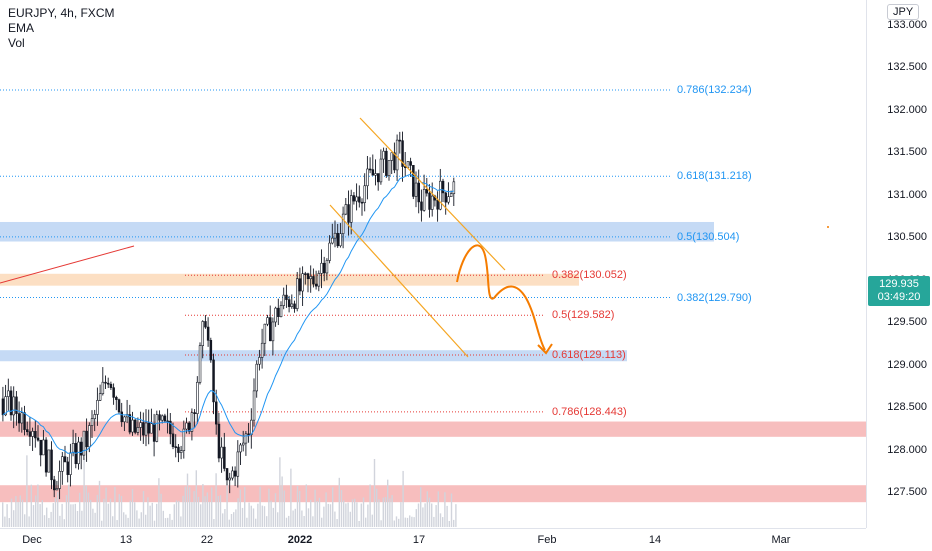  What do you see at coordinates (583, 315) in the screenshot?
I see `fib-red-label: 0.5(129.582)` at bounding box center [583, 315].